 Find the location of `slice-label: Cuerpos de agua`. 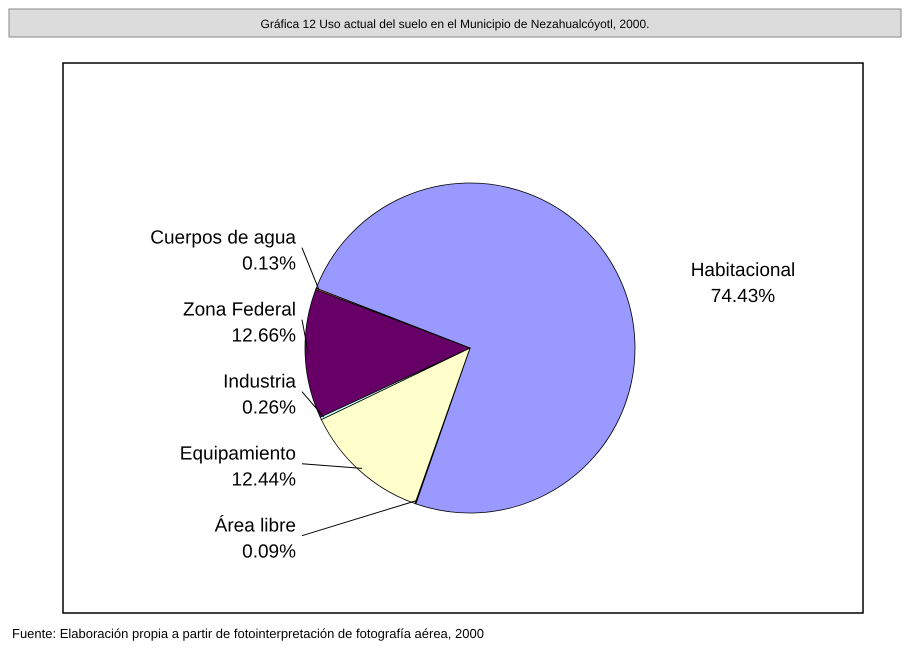

slice-label: Cuerpos de agua is located at coordinates (223, 238).